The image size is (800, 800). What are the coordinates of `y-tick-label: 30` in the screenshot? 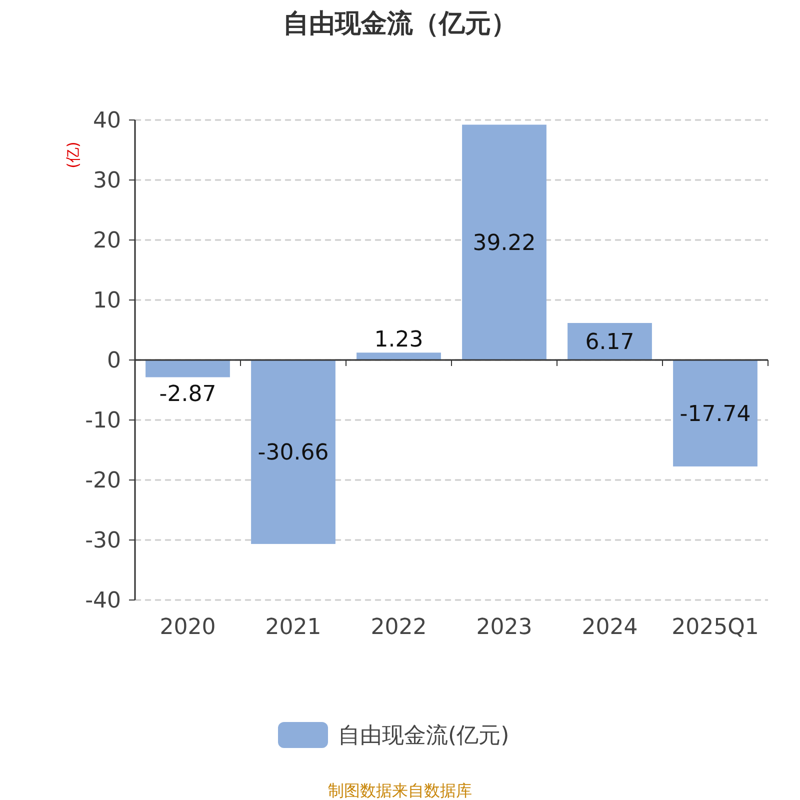 It's located at (107, 181).